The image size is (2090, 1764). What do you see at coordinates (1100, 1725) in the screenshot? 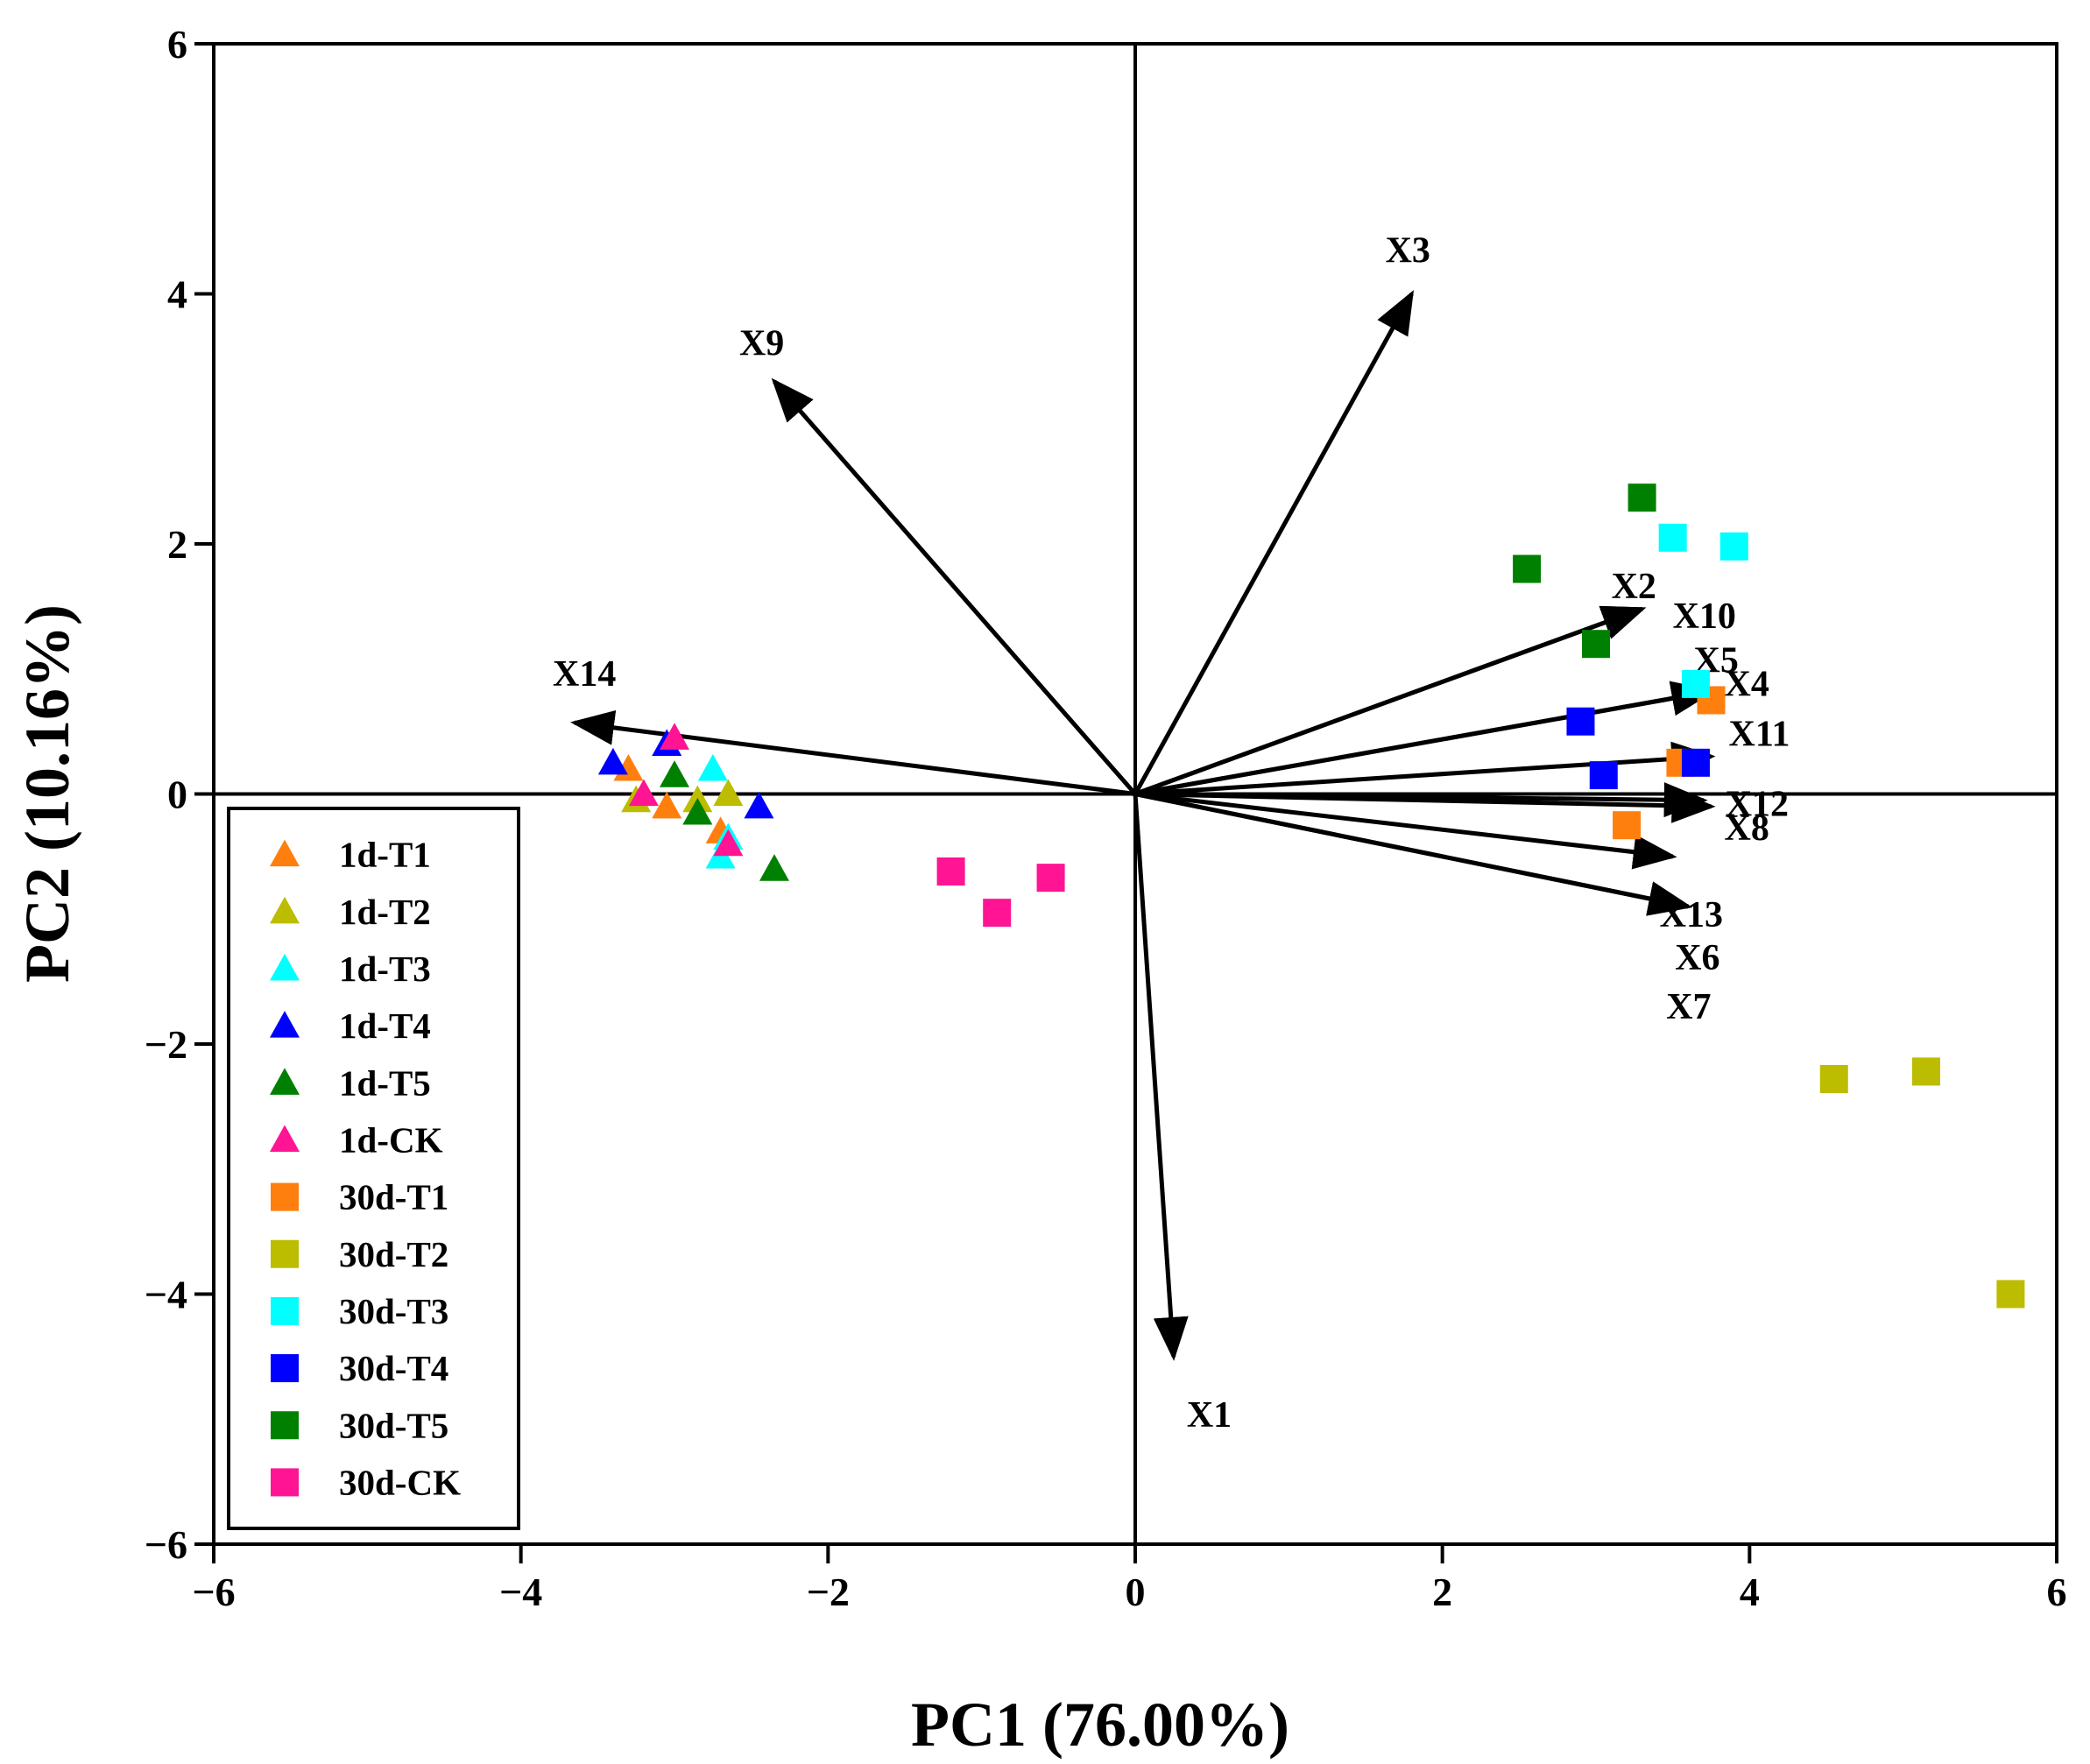
I see `x-axis-title: PC1 (76.00%)` at bounding box center [1100, 1725].